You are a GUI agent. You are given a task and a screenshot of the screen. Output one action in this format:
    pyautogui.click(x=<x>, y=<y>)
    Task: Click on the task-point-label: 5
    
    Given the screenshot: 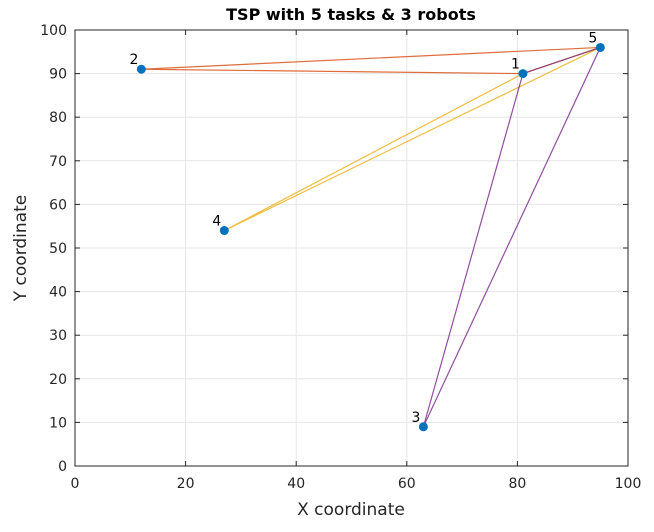 What is the action you would take?
    pyautogui.click(x=592, y=38)
    